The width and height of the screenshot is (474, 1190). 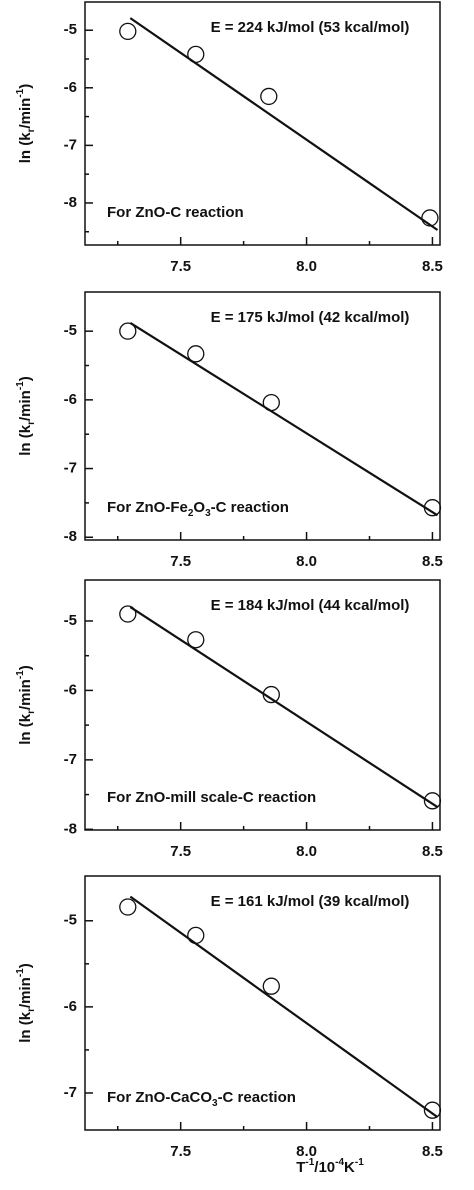 I want to click on text-part: For ZnO-mill scale-C reaction, so click(x=211, y=797).